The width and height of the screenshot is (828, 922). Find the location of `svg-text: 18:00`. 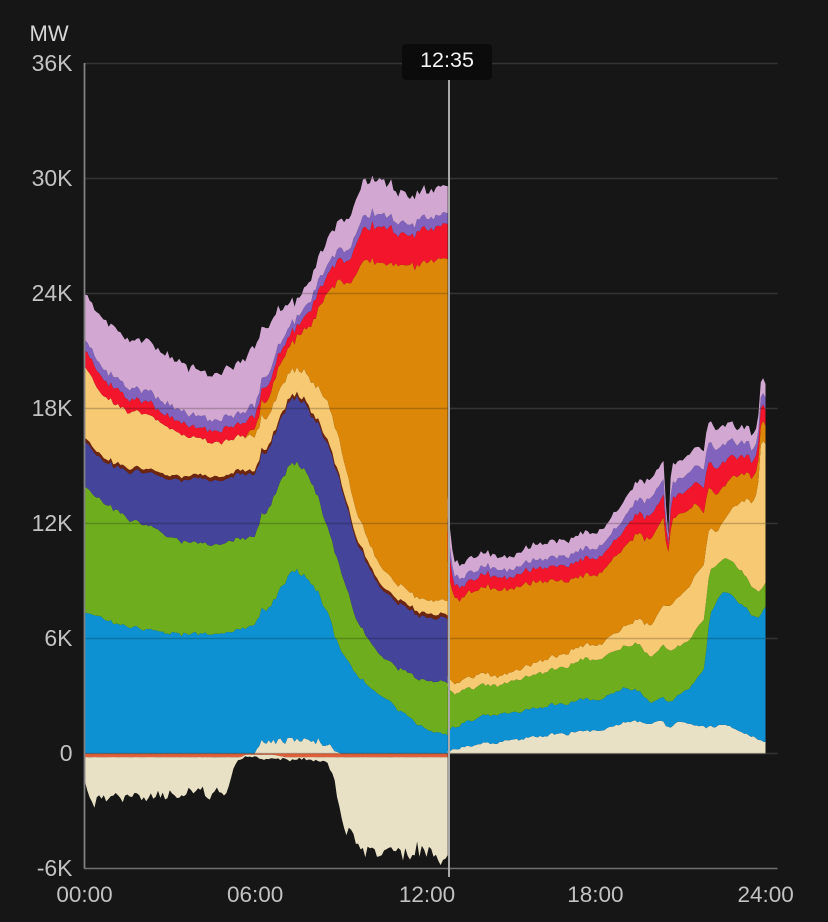

svg-text: 18:00 is located at coordinates (595, 894).